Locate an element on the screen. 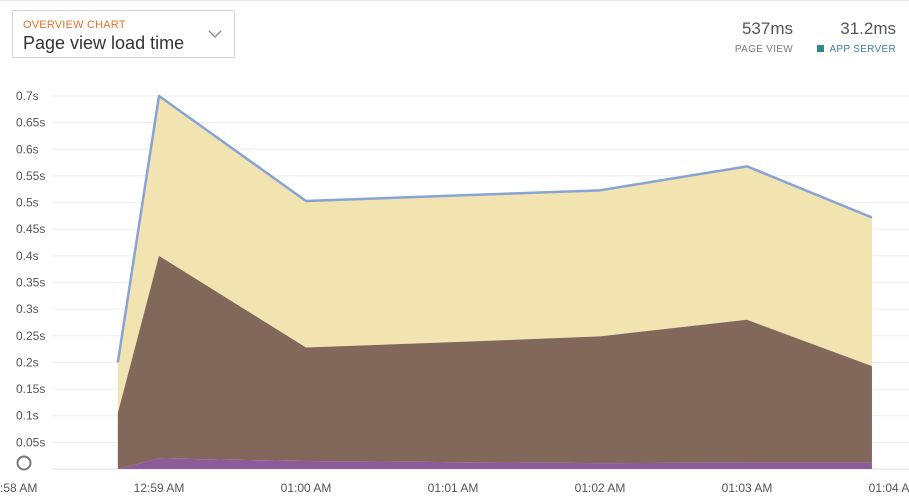  y-tick-label: 0.4s is located at coordinates (27, 256).